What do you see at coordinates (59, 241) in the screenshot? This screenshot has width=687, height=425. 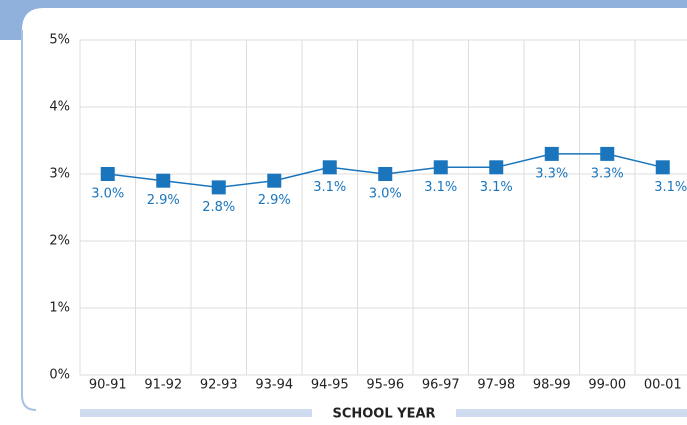 I see `y-tick-label: 2%` at bounding box center [59, 241].